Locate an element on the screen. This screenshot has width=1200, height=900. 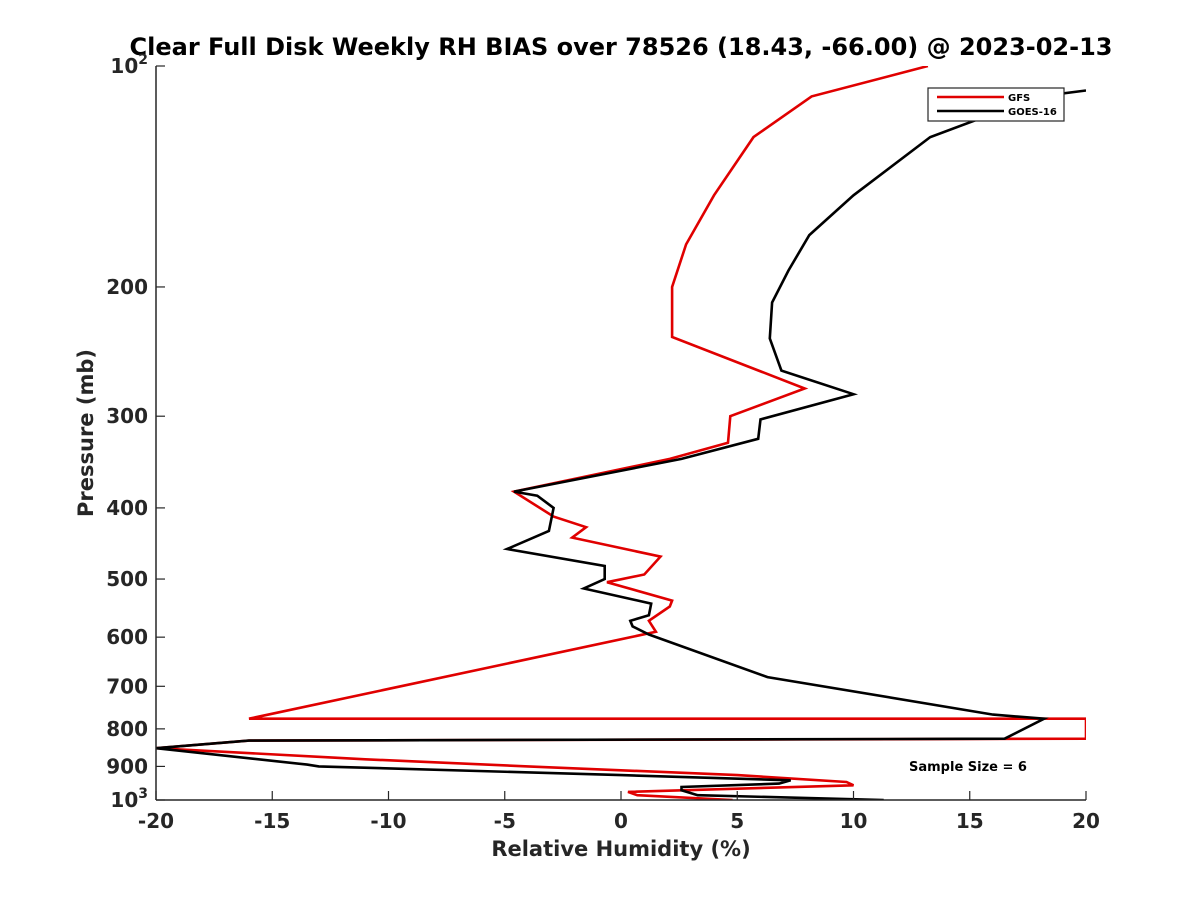
y-tick-label: 700 is located at coordinates (127, 686).